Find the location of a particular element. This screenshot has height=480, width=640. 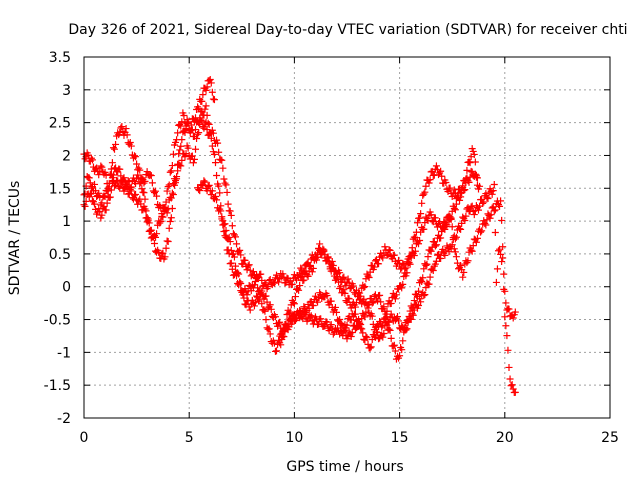

x-tick-label: 10 is located at coordinates (294, 438).